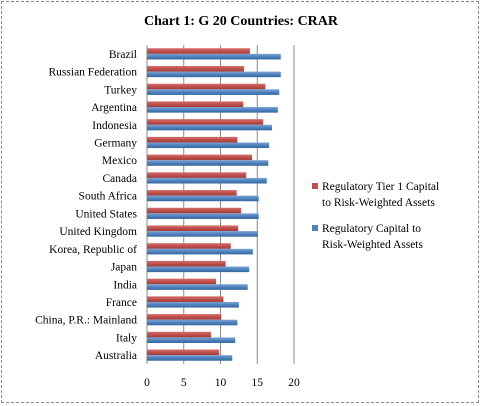  Describe the element at coordinates (86, 321) in the screenshot. I see `category-label-15: China, P.R.: Mainland` at that location.